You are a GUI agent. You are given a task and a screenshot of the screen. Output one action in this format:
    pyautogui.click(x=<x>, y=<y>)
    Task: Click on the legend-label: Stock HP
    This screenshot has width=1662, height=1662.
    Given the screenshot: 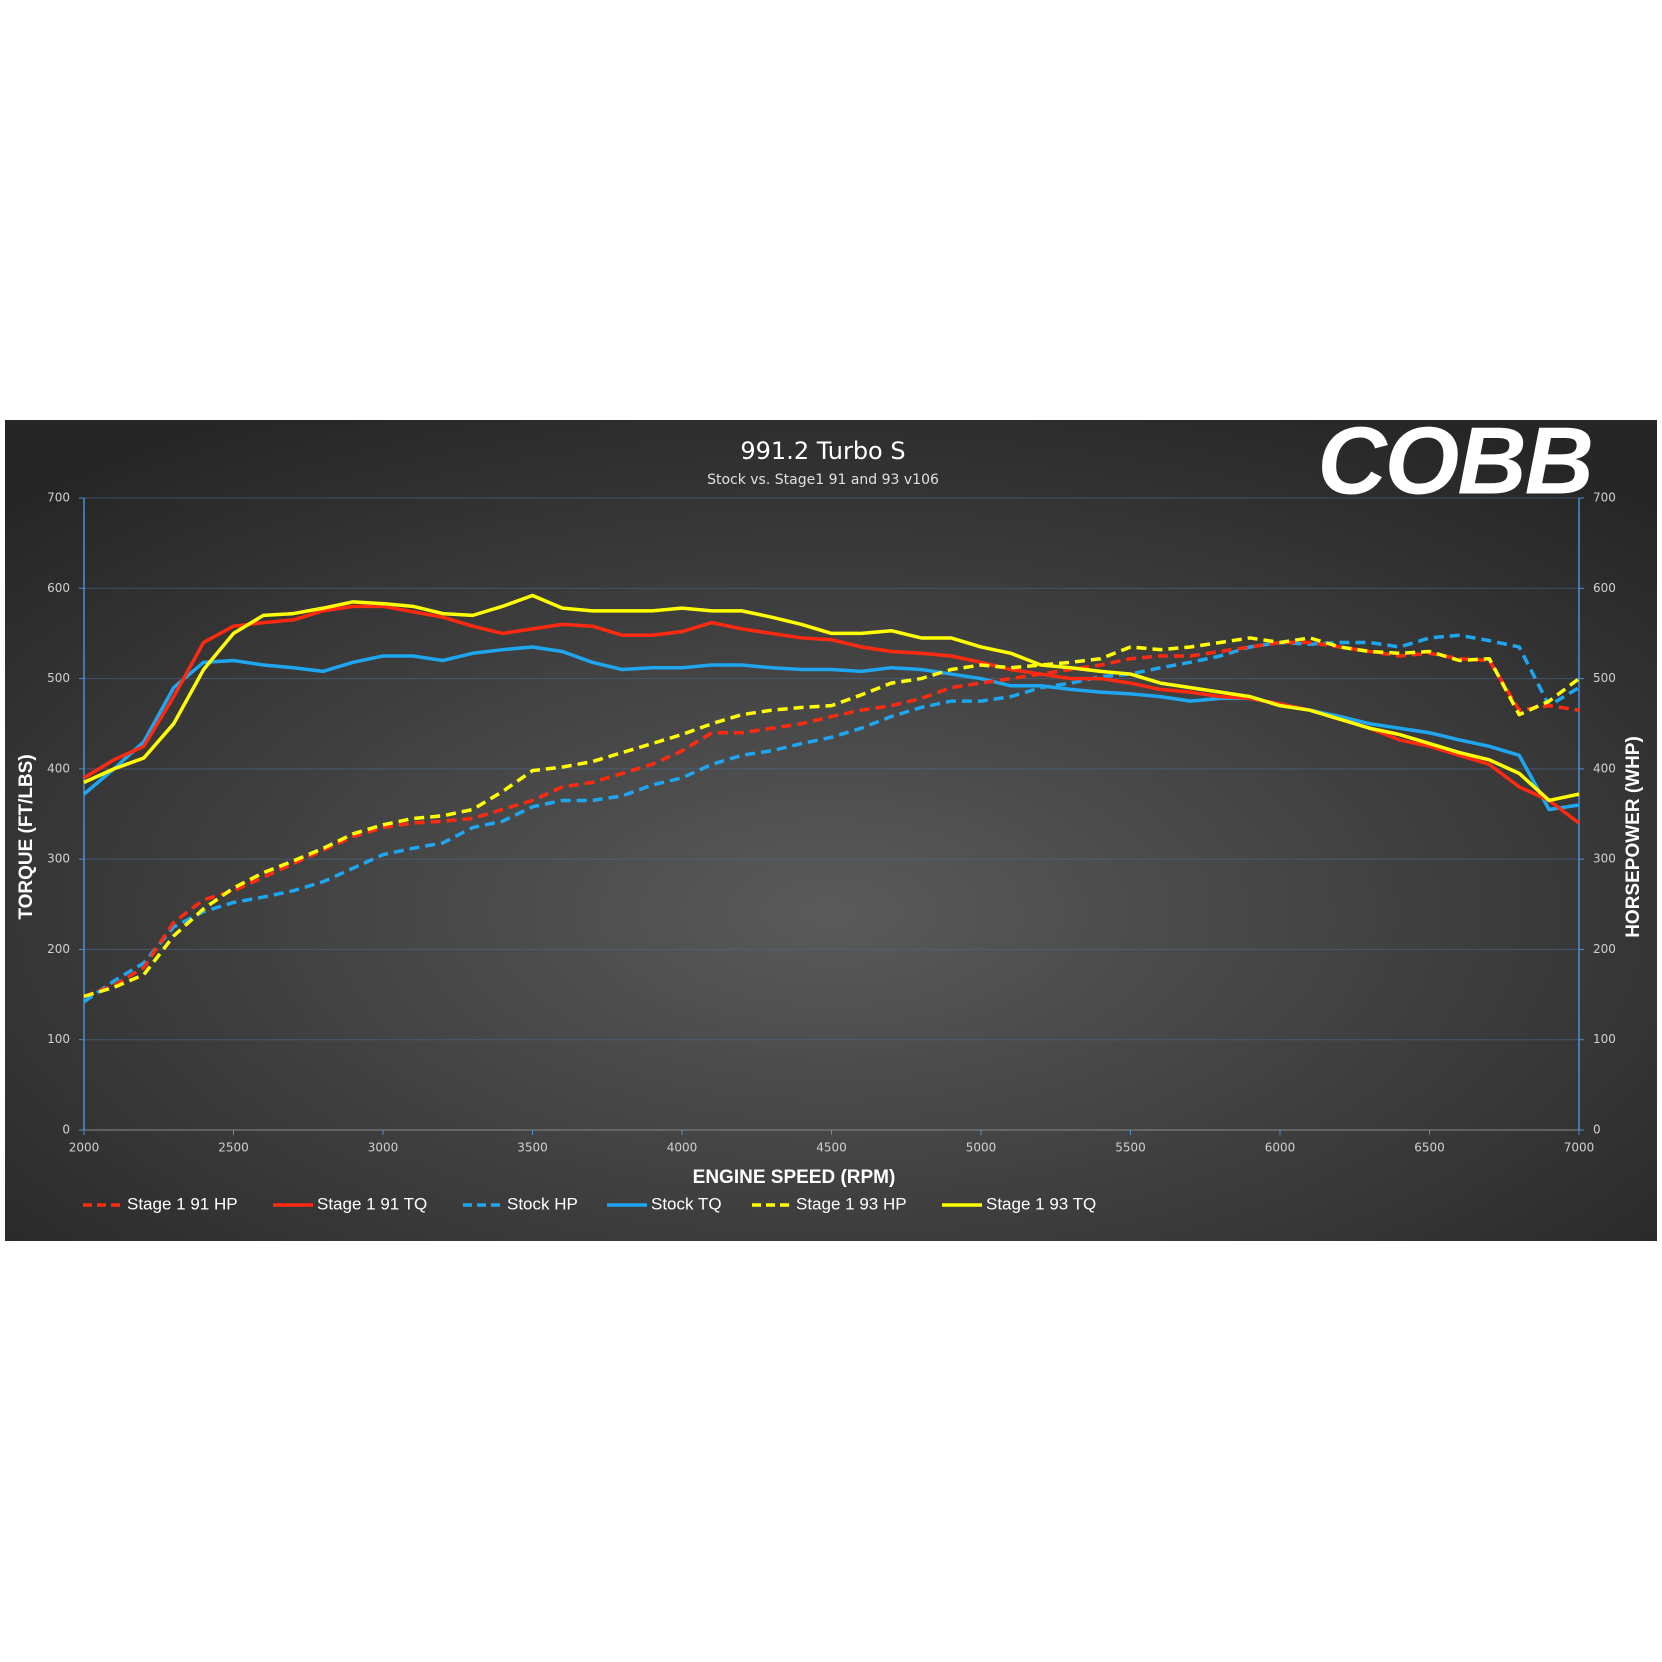 What is the action you would take?
    pyautogui.click(x=542, y=1203)
    